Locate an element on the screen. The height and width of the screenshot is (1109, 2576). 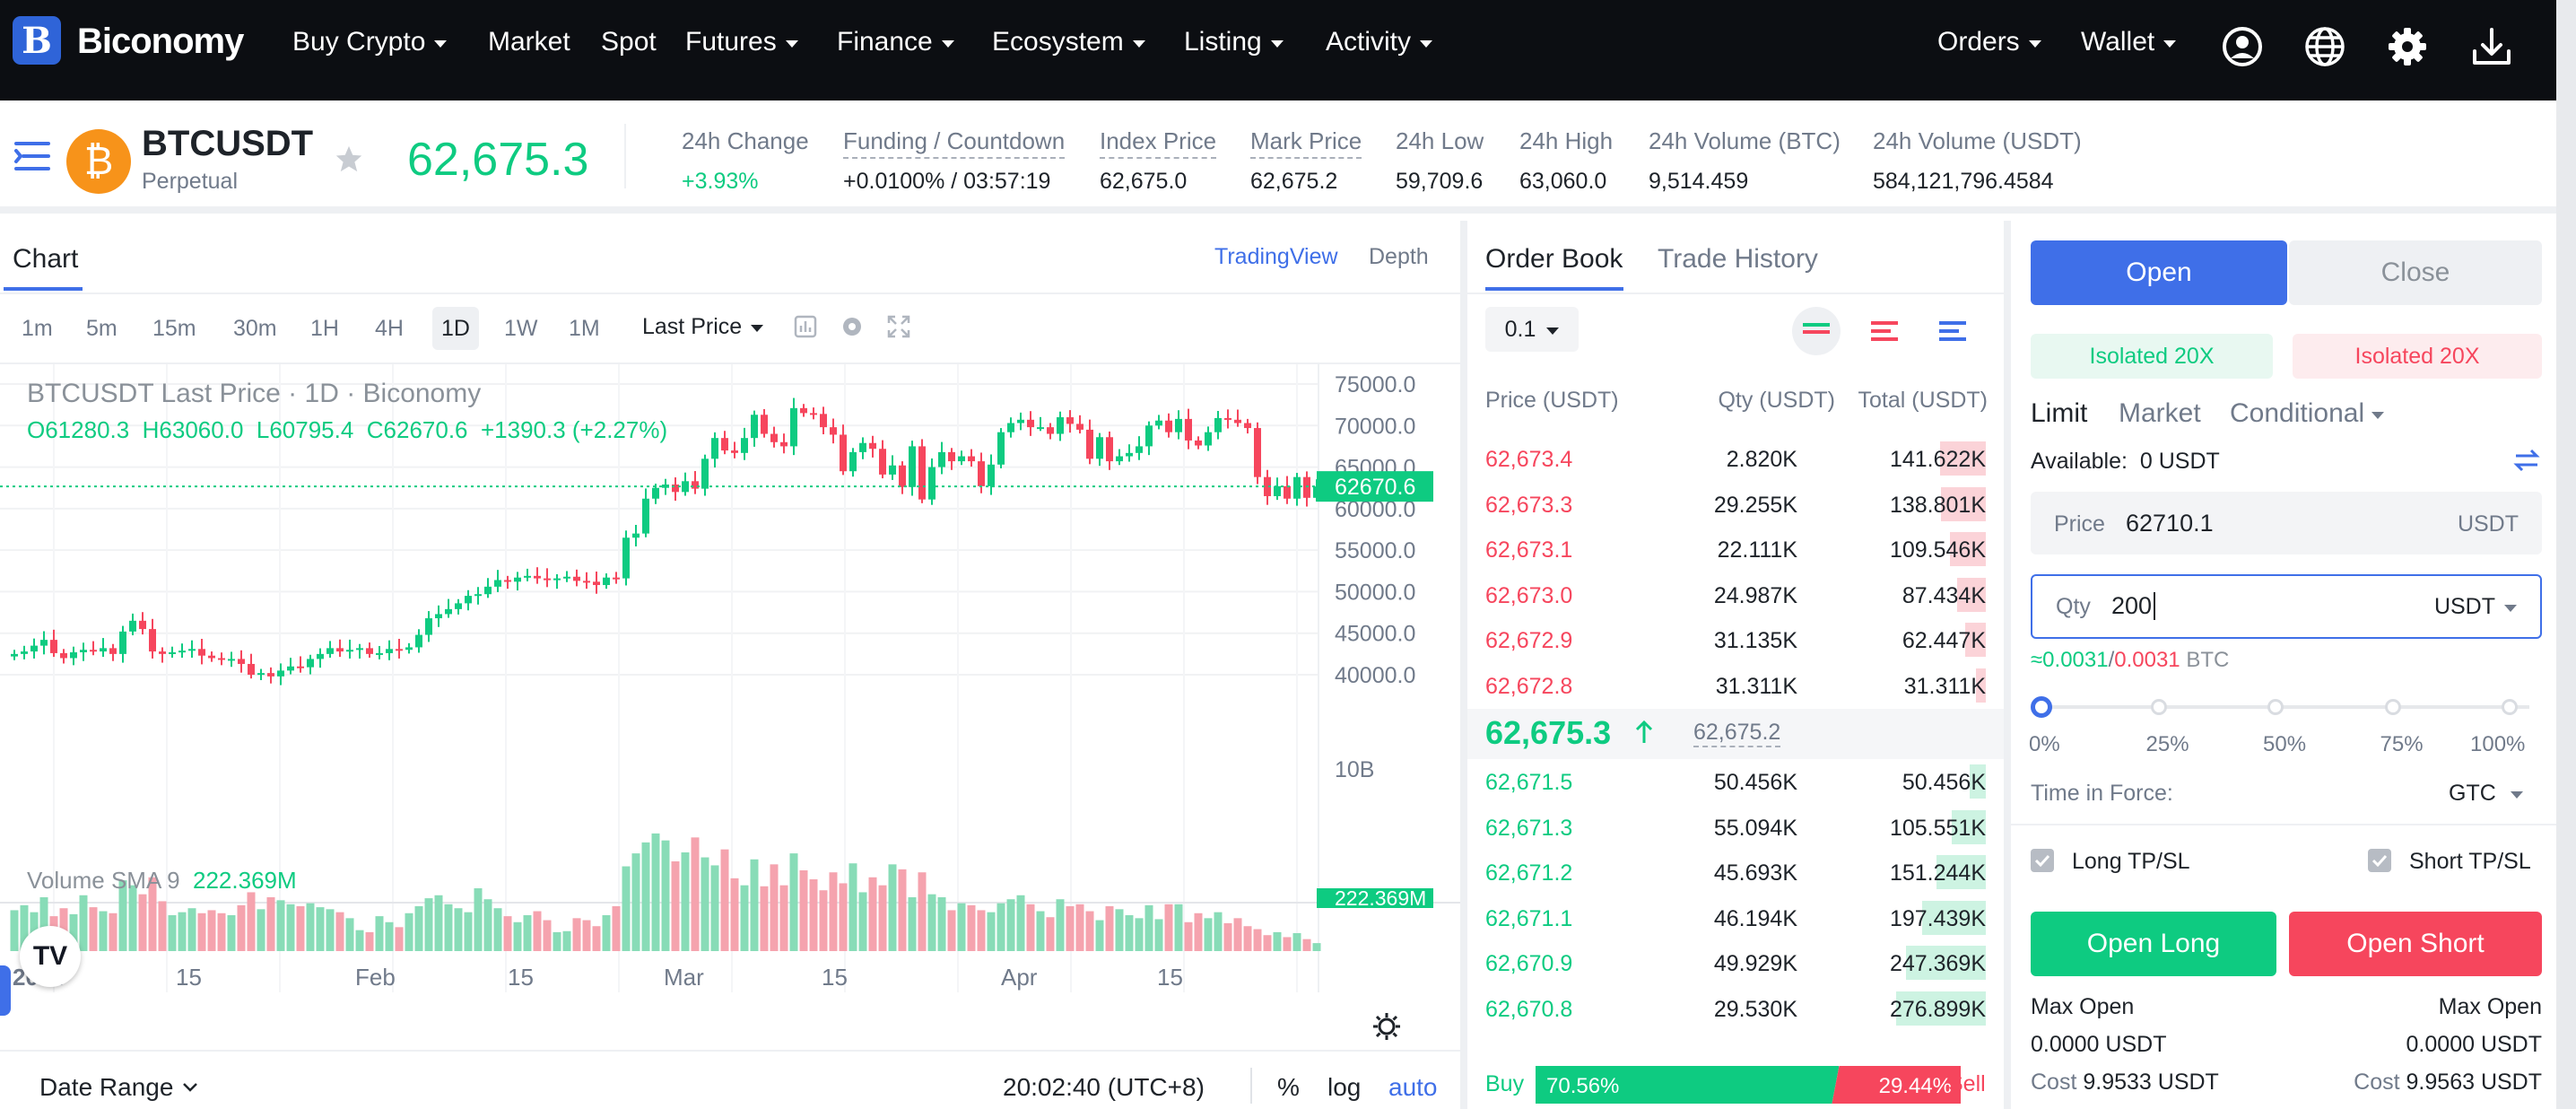
price-type-select: Last Price is located at coordinates (703, 327).